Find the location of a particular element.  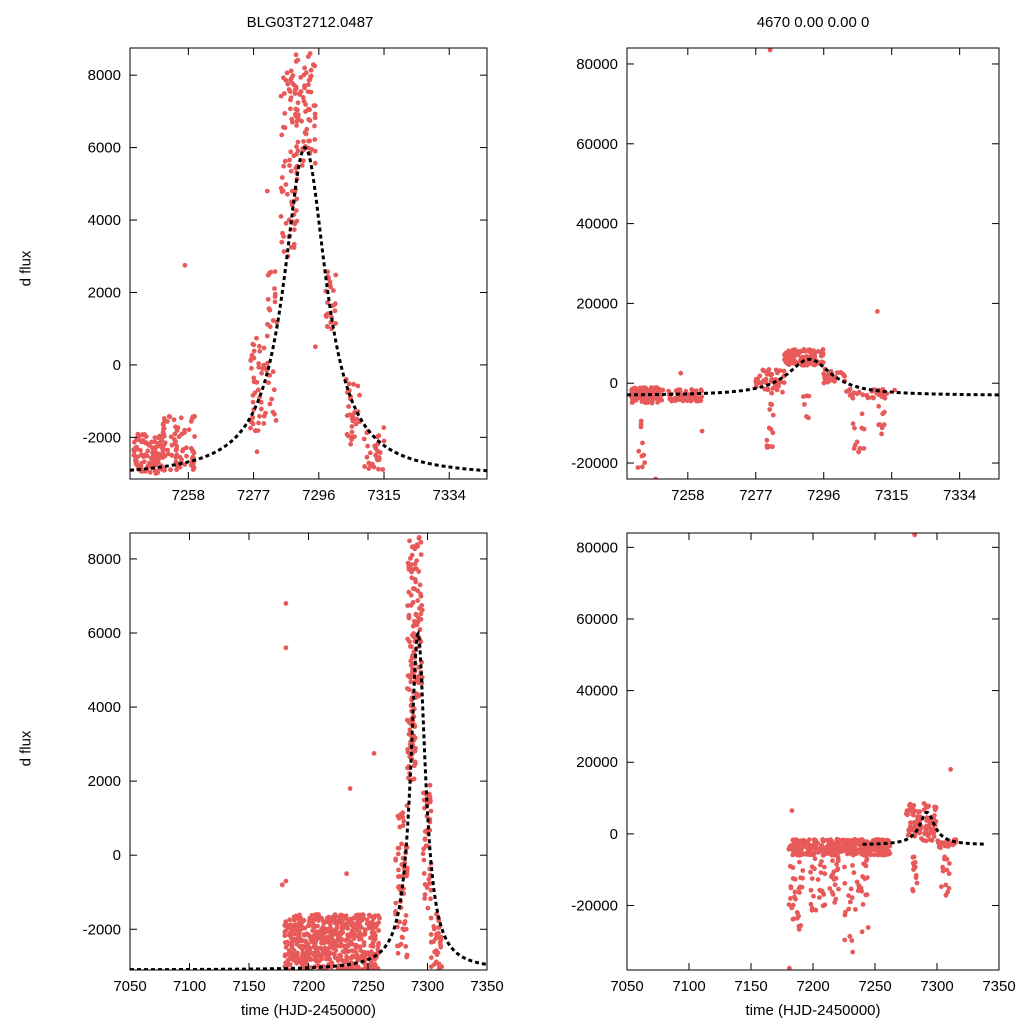

y-tick-label: 80000 is located at coordinates (597, 64).